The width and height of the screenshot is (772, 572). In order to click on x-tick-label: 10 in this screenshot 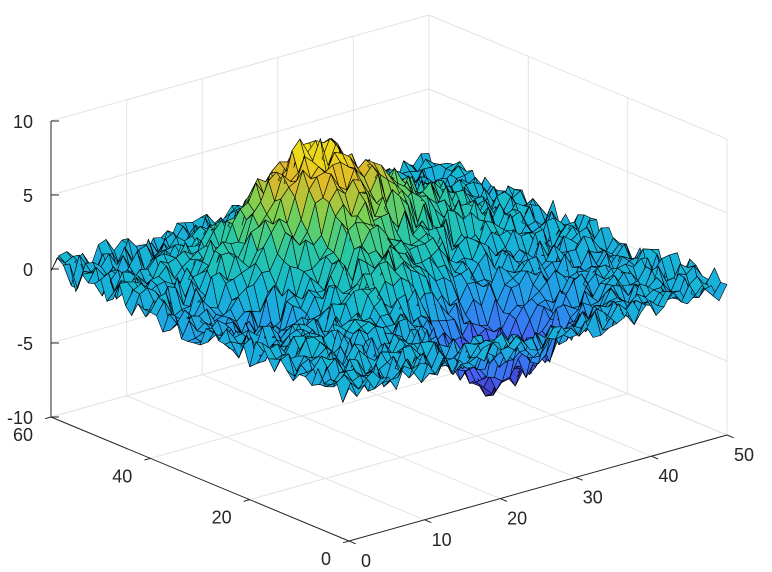, I will do `click(442, 540)`.